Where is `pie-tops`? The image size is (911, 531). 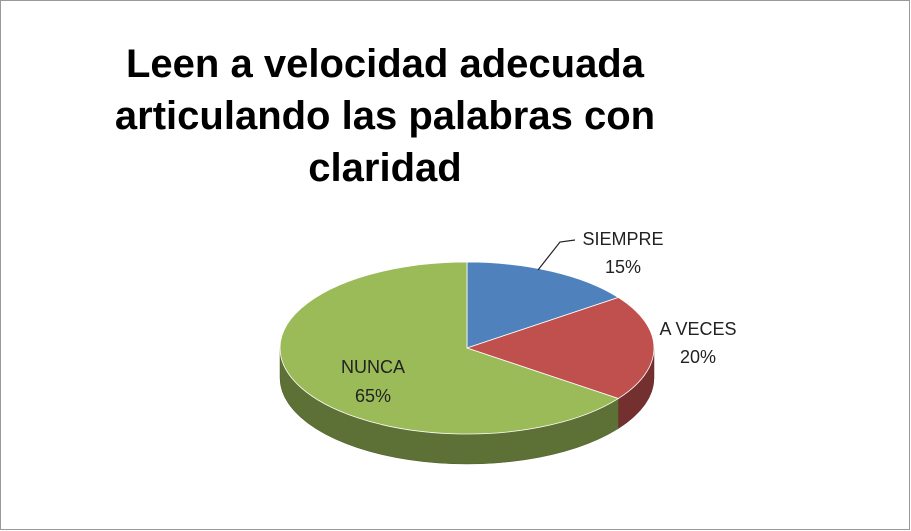
pie-tops is located at coordinates (467, 348).